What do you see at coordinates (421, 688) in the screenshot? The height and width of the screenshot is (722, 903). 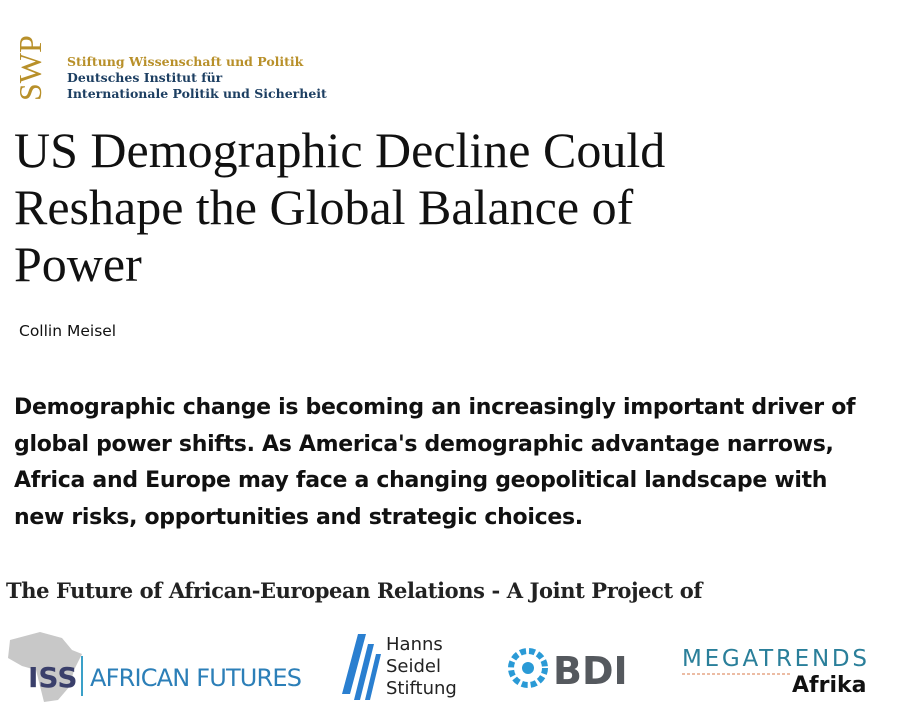 I see `hss-line: Stiftung` at bounding box center [421, 688].